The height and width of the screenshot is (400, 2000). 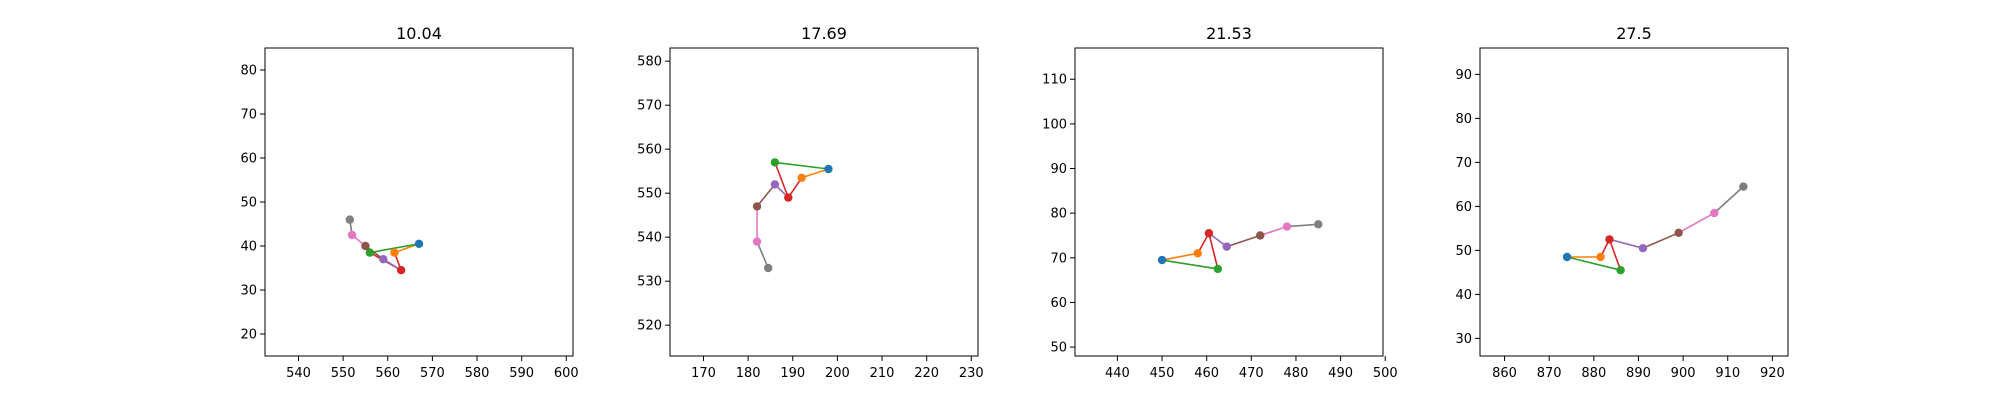 I want to click on subplot-4-x-tick-label: 880, so click(x=1593, y=373).